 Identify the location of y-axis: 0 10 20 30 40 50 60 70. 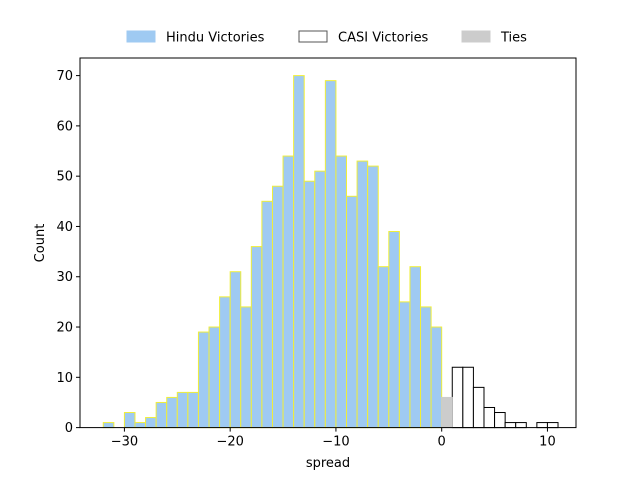
(68, 252).